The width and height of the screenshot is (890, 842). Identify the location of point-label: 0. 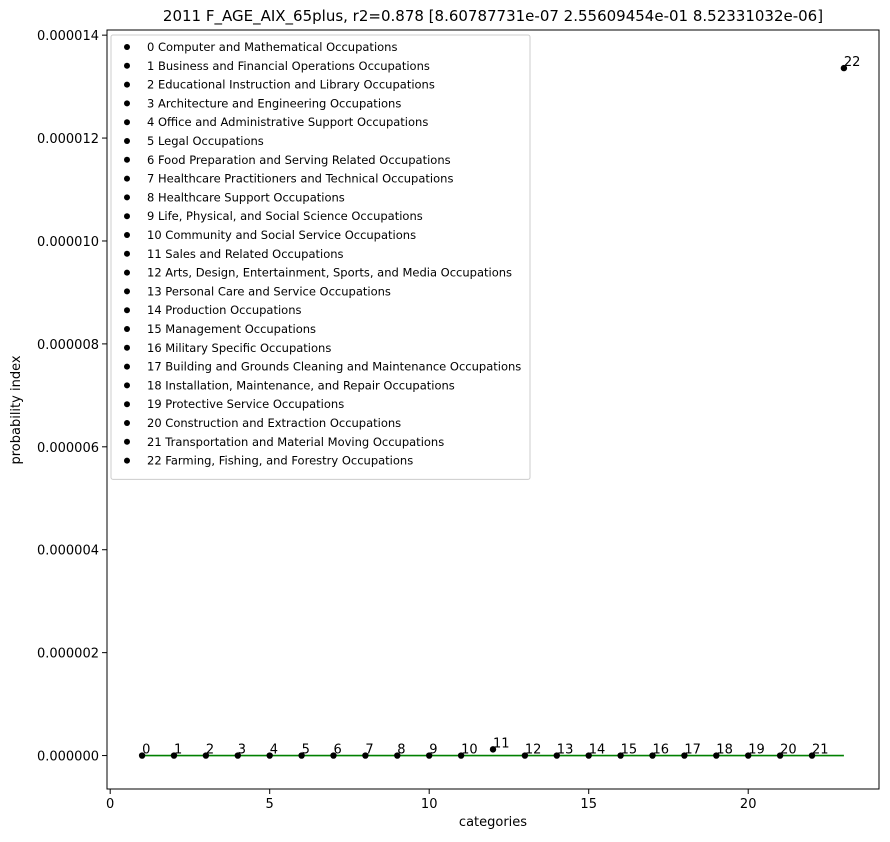
(146, 750).